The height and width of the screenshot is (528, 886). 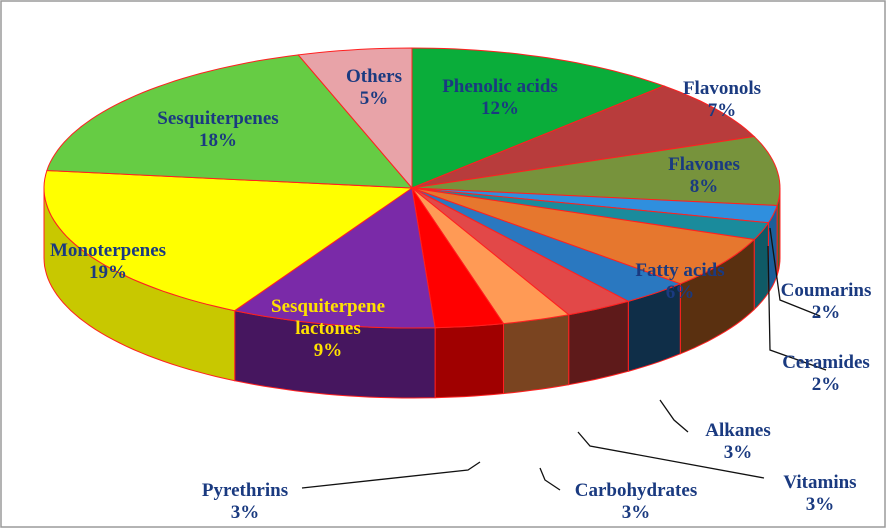 What do you see at coordinates (228, 240) in the screenshot?
I see `slice-monoterpenes` at bounding box center [228, 240].